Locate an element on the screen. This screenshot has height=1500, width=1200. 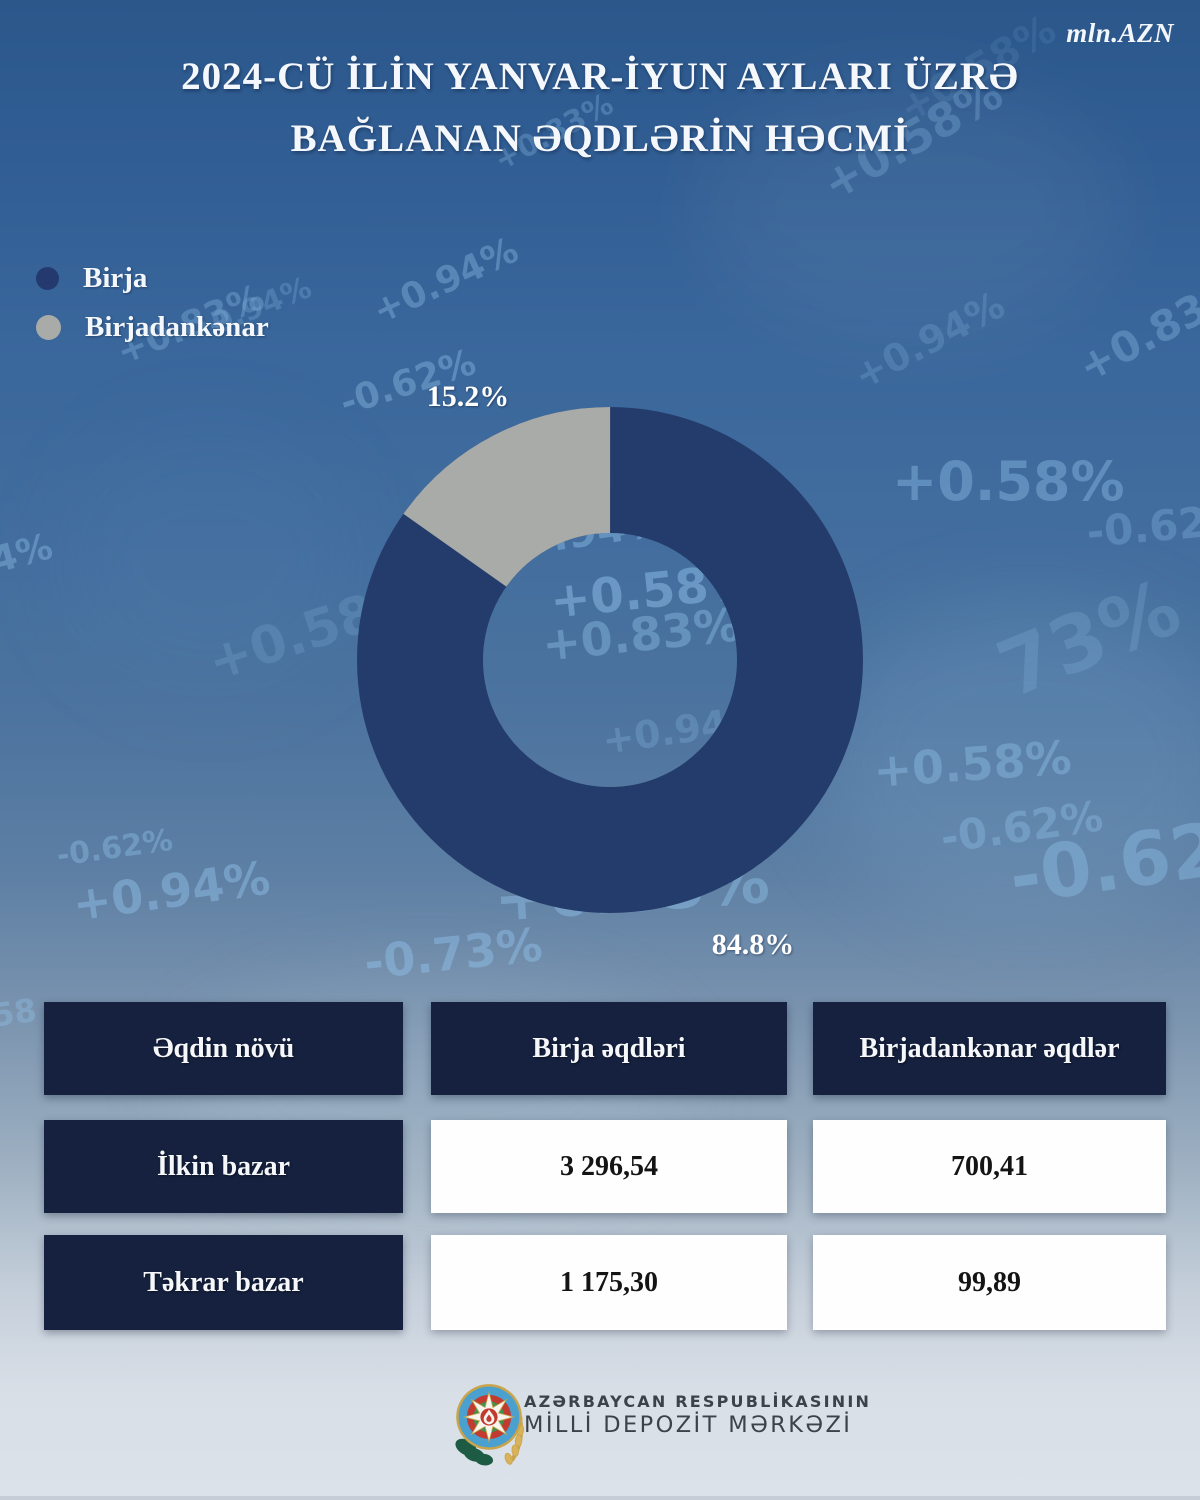
title-line-1: 2024-CÜ İLİN YANVAR-İYUN AYLARI ÜZRƏ is located at coordinates (600, 76).